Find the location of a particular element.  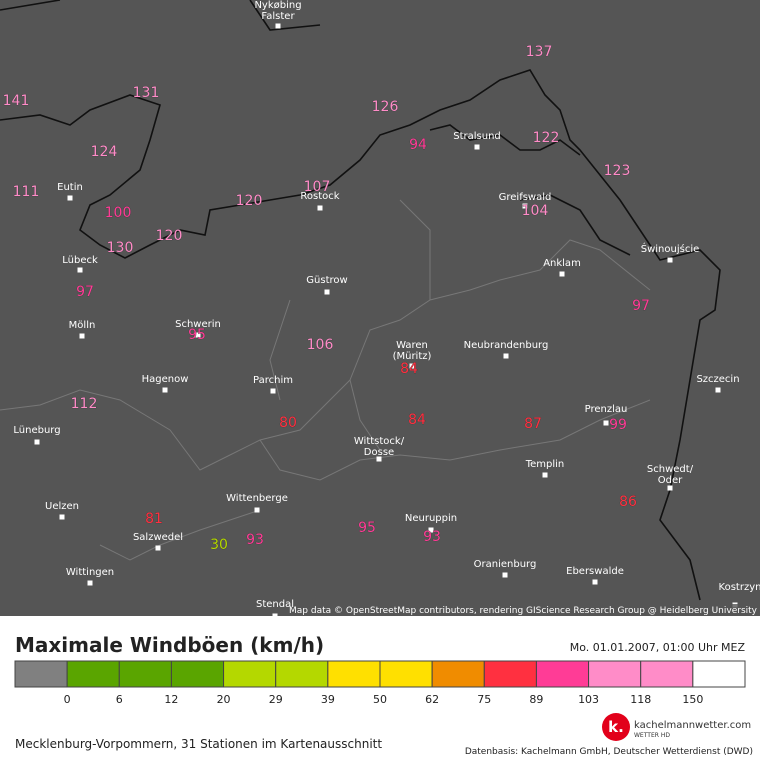

city-label: Neuruppin is located at coordinates (431, 518).